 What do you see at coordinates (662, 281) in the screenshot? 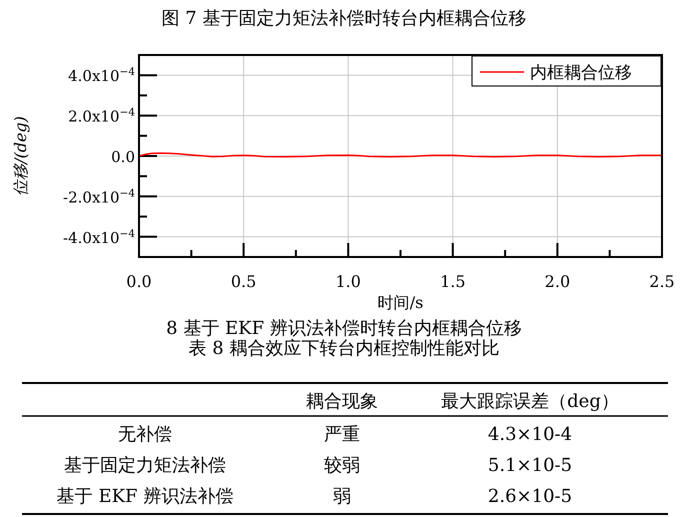
I see `x-tick-label: 2.5` at bounding box center [662, 281].